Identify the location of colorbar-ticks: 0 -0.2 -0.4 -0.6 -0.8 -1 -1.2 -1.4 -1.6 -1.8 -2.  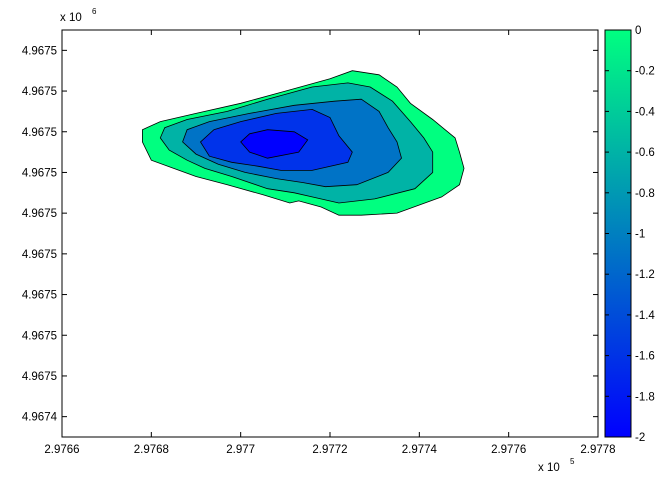
(630, 234).